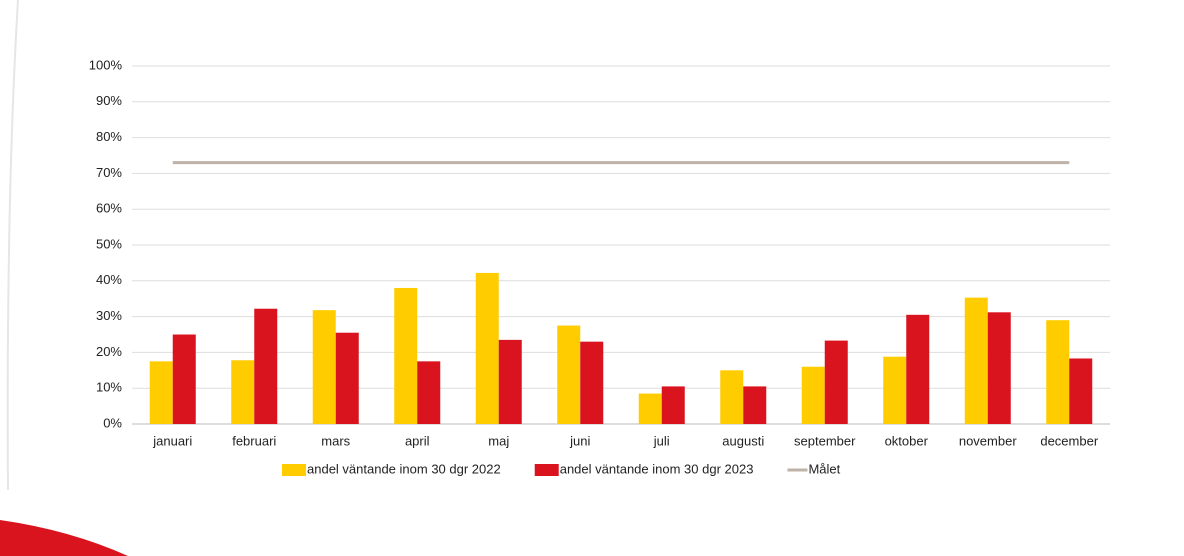  What do you see at coordinates (417, 440) in the screenshot?
I see `x-tick-label: april` at bounding box center [417, 440].